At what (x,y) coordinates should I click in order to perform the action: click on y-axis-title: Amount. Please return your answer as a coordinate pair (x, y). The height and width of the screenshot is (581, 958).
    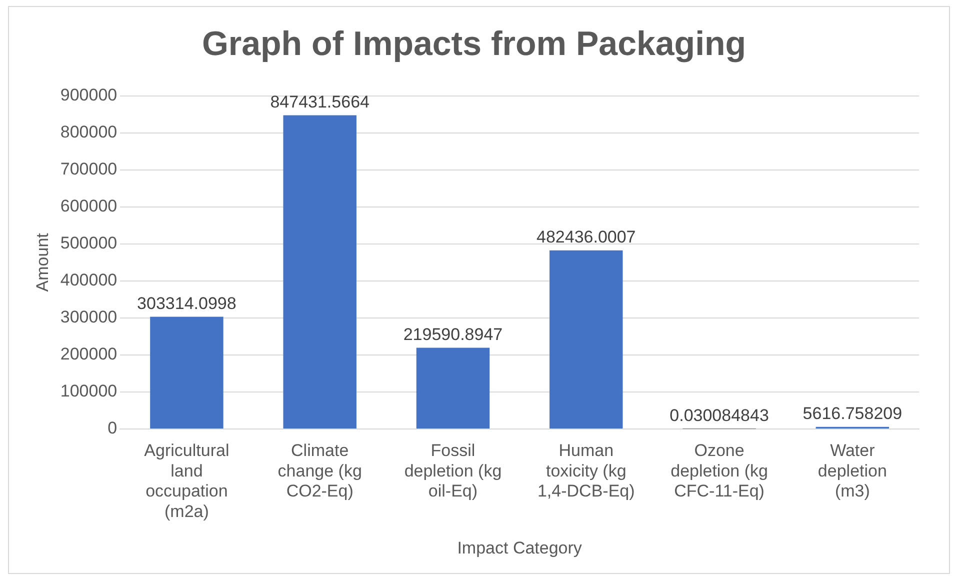
    Looking at the image, I should click on (42, 262).